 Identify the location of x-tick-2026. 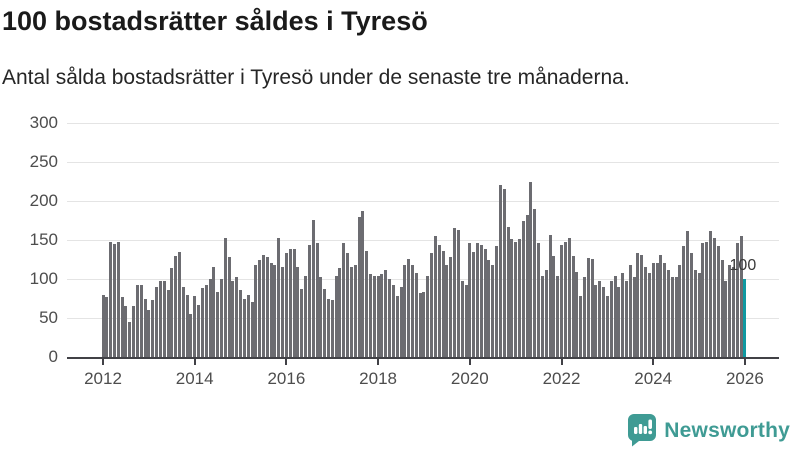
(744, 362).